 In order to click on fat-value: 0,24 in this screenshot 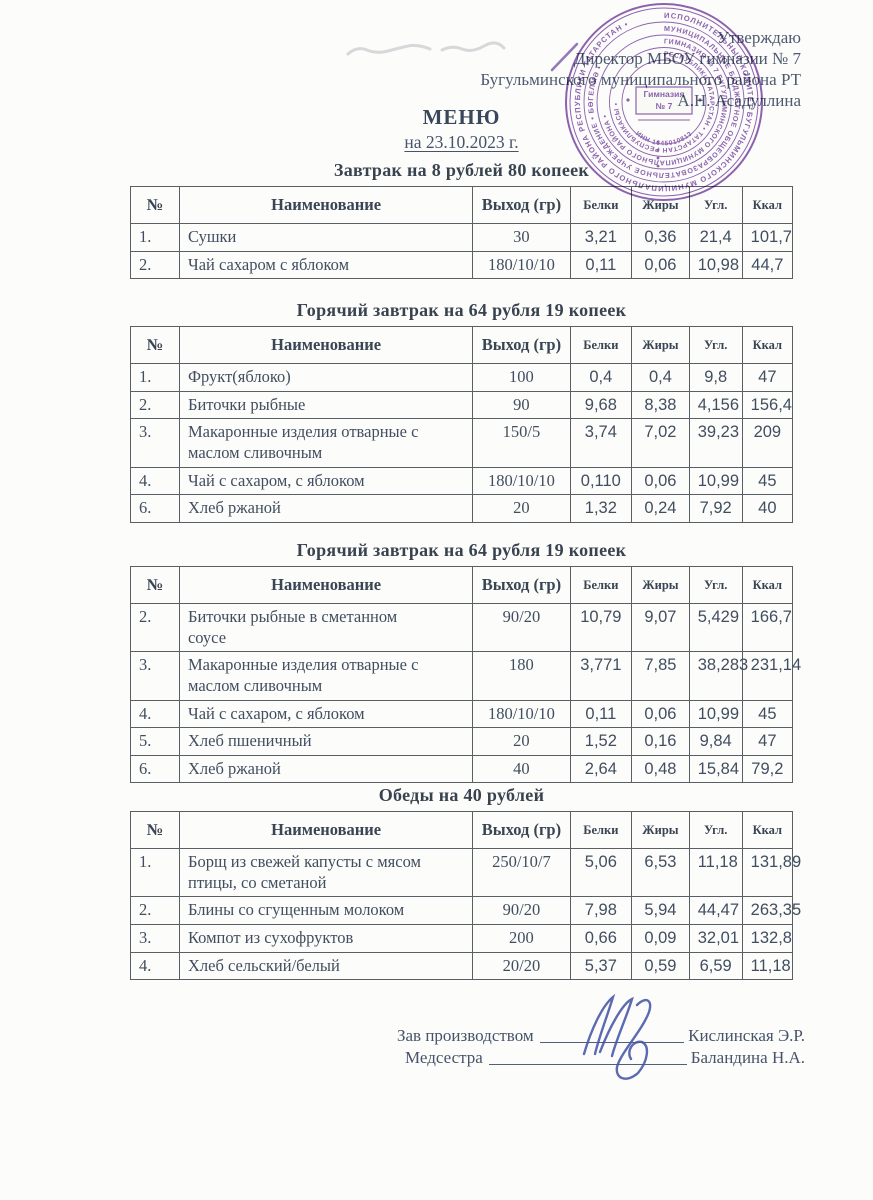, I will do `click(660, 508)`.